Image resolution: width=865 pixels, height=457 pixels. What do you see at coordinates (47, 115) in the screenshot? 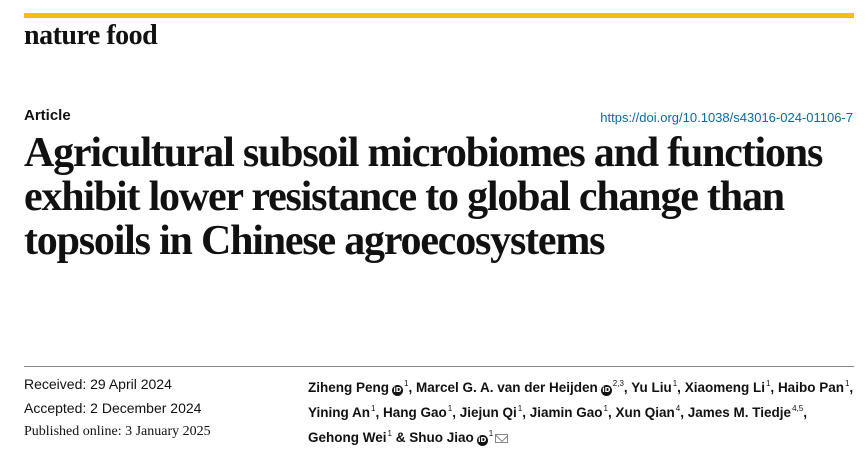
I see `article-type-label: Article` at bounding box center [47, 115].